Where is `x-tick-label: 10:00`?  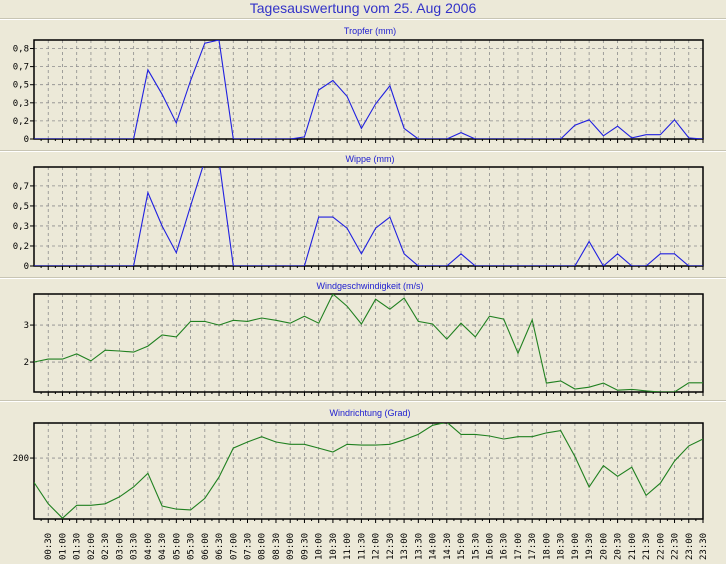 x-tick-label: 10:00 is located at coordinates (320, 546).